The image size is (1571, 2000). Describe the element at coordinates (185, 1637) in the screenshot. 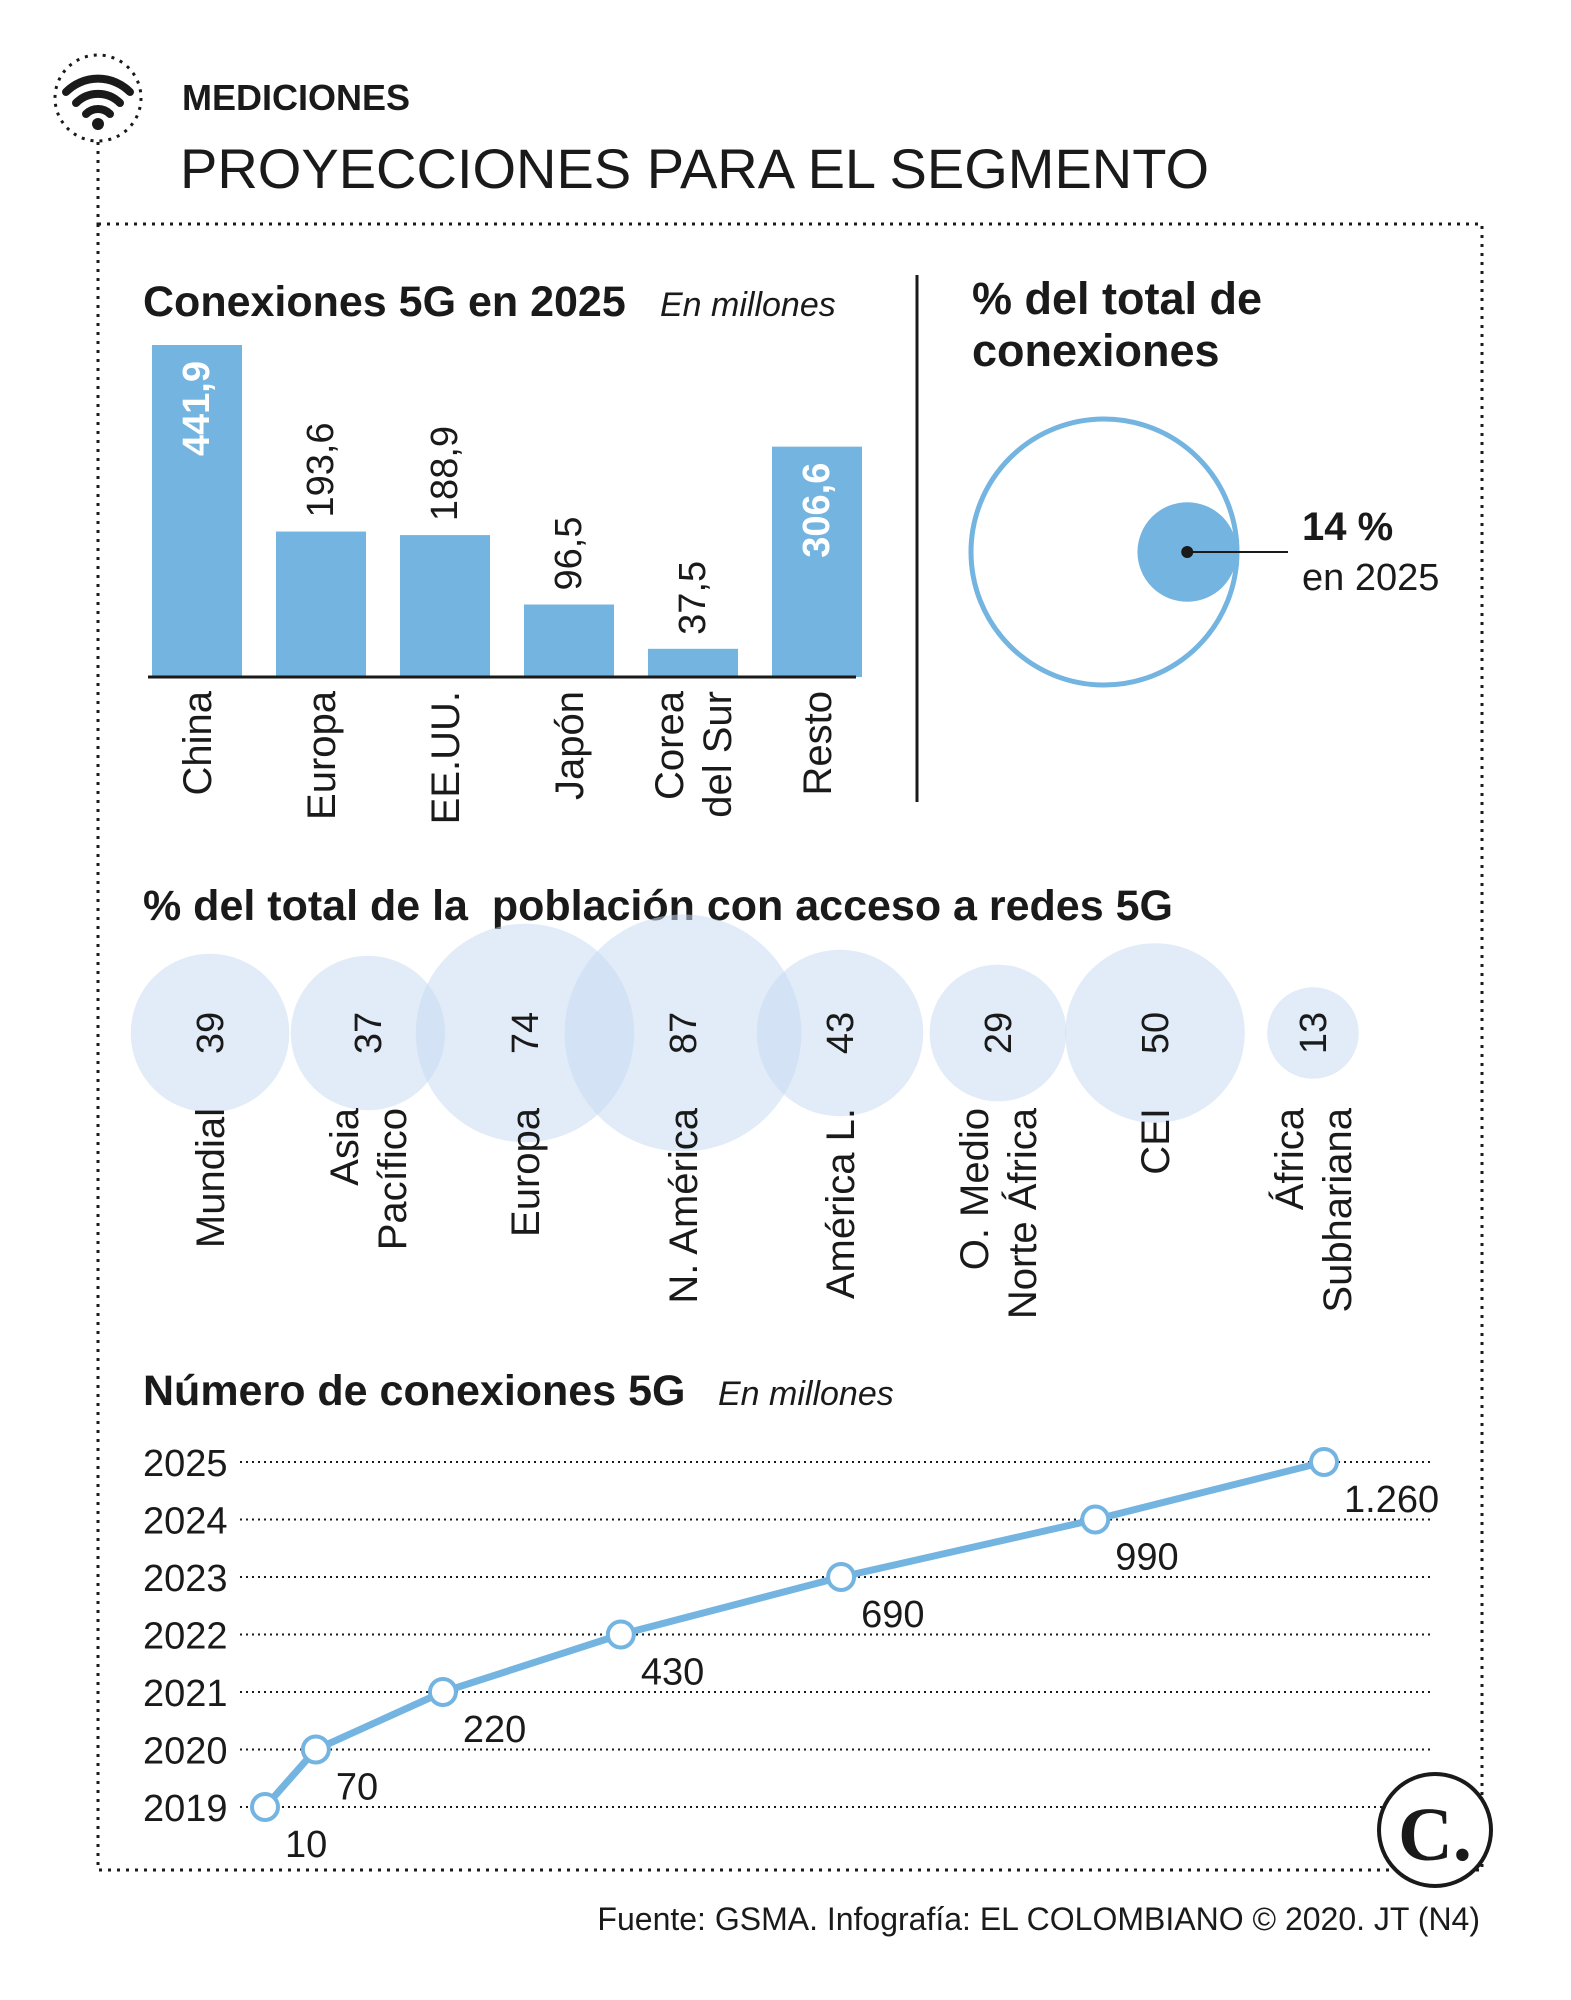

I see `year-label: 2022` at that location.